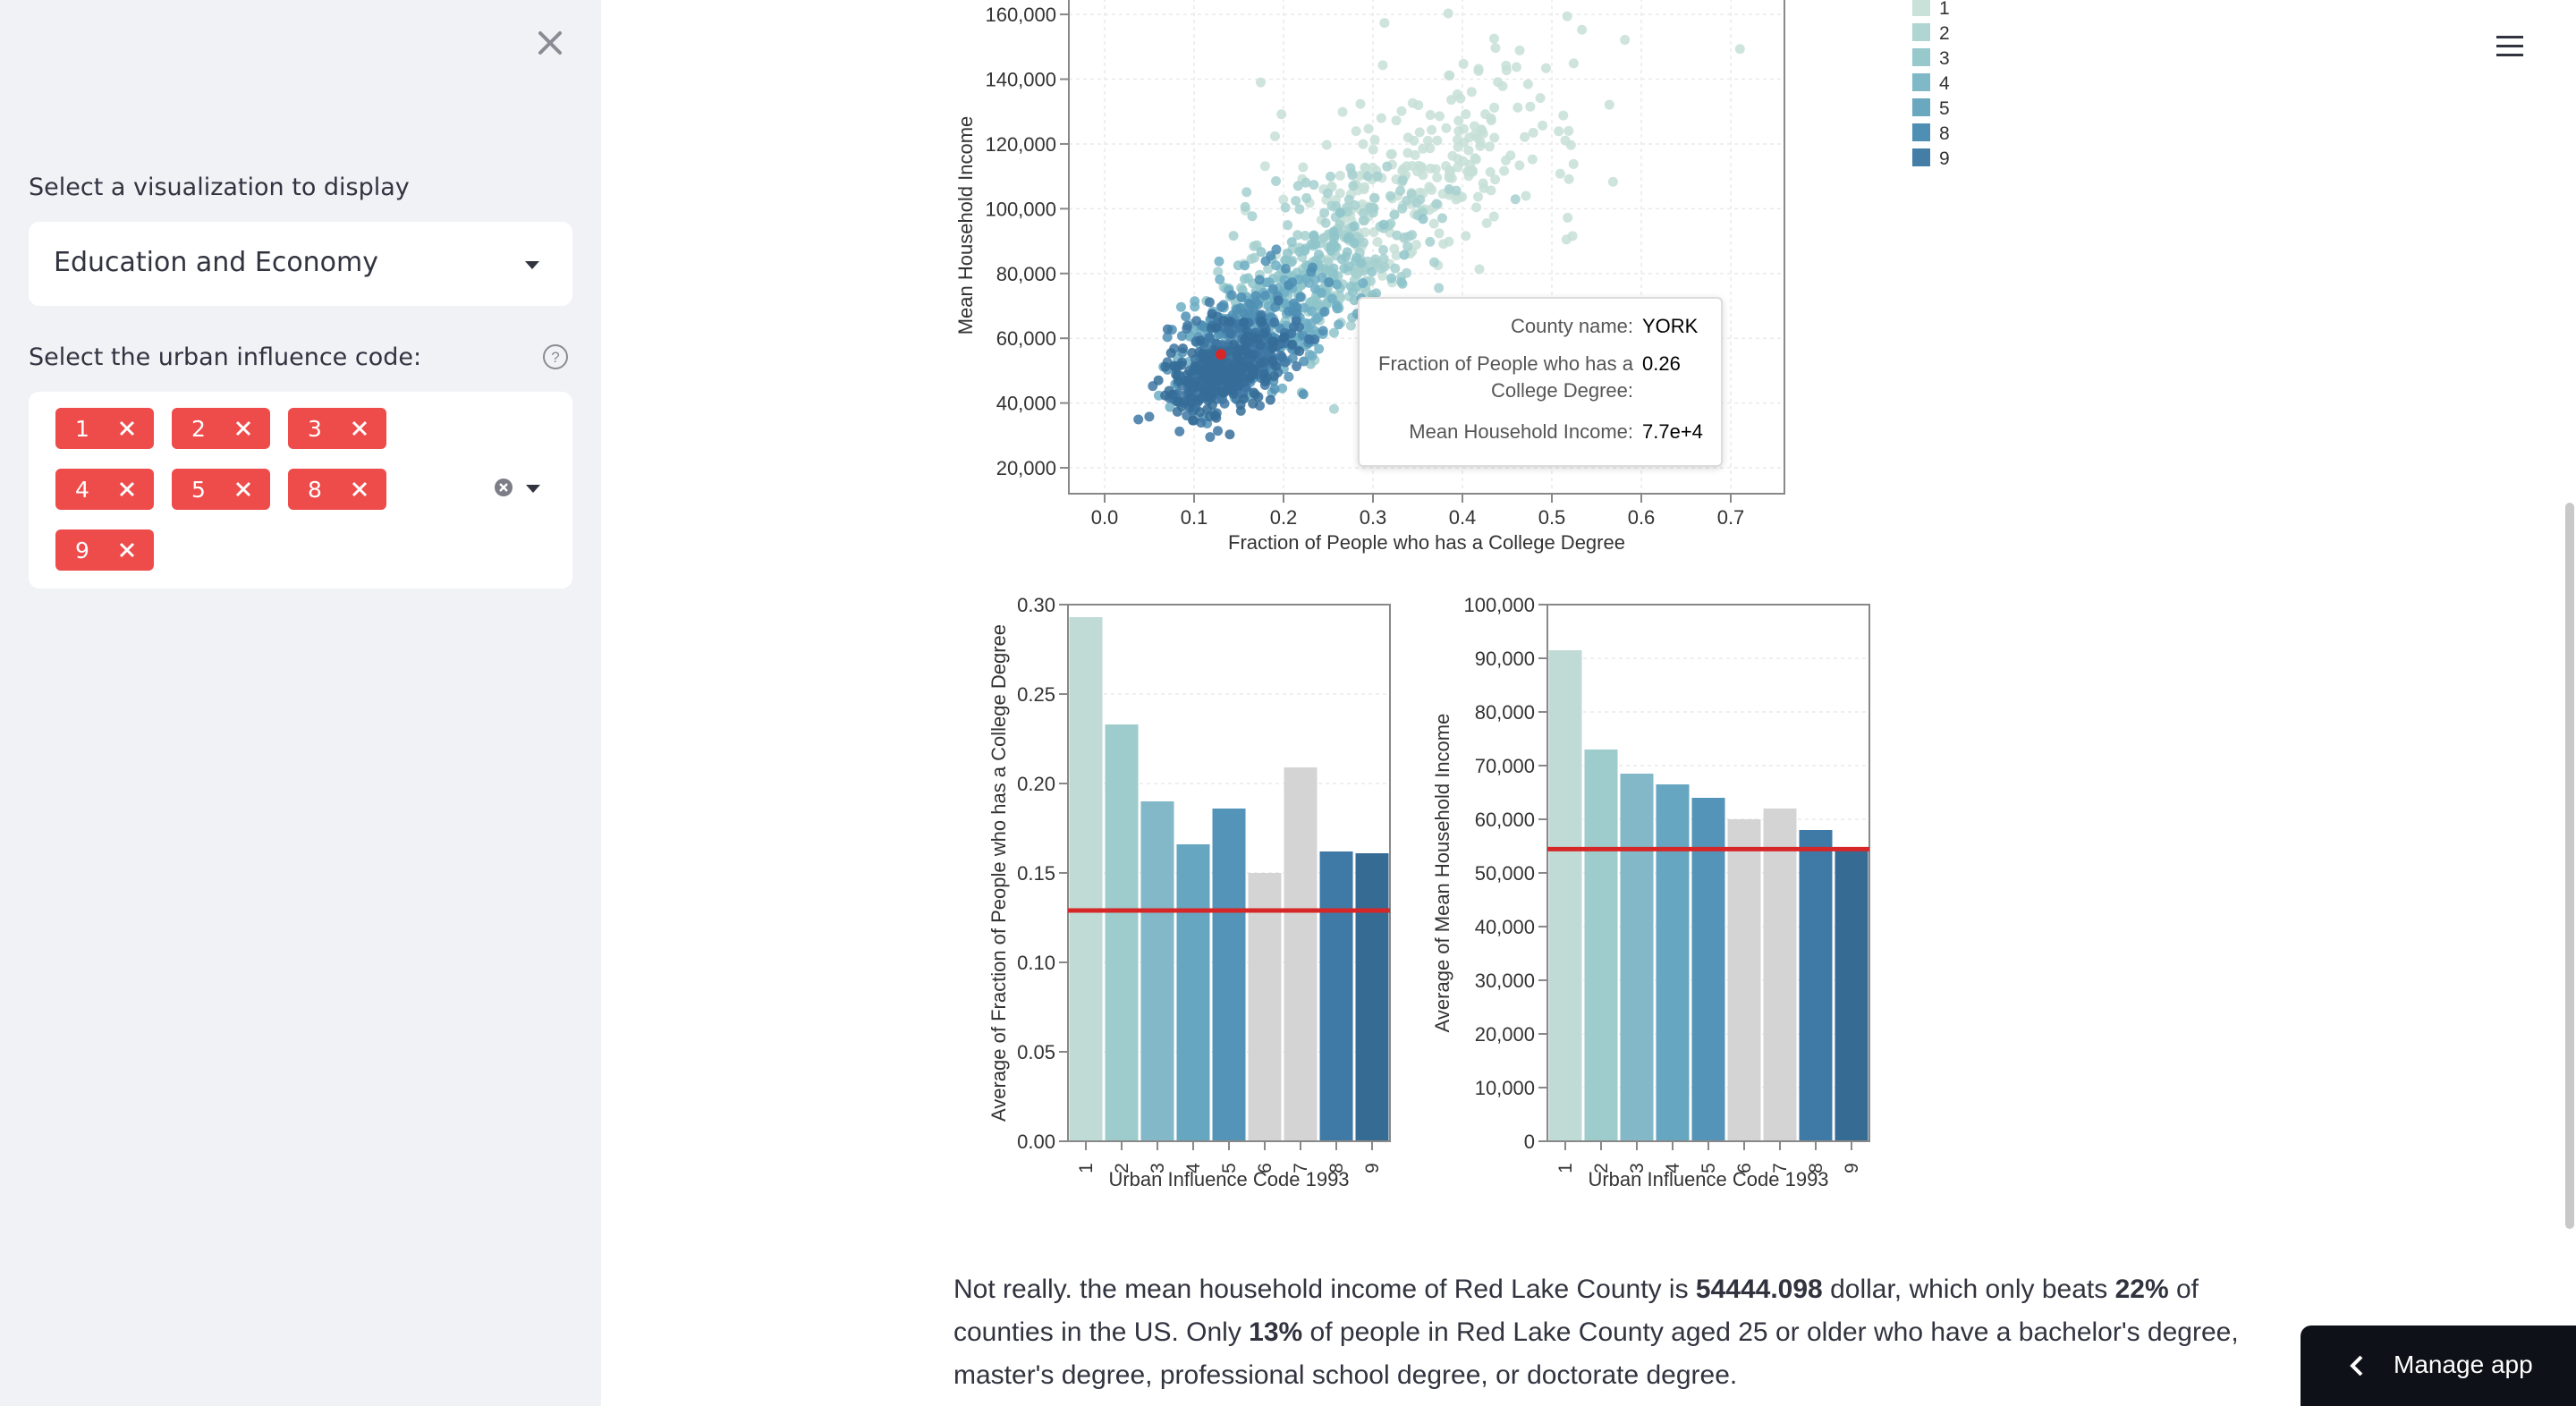 This screenshot has height=1406, width=2576. What do you see at coordinates (337, 429) in the screenshot?
I see `tag-3: 3` at bounding box center [337, 429].